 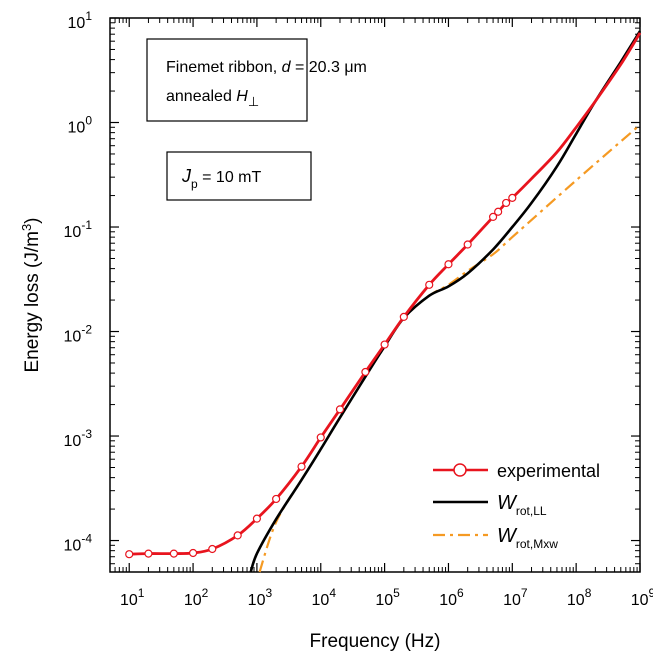 I want to click on y-tick-label: 10⁻⁴, so click(x=78, y=543).